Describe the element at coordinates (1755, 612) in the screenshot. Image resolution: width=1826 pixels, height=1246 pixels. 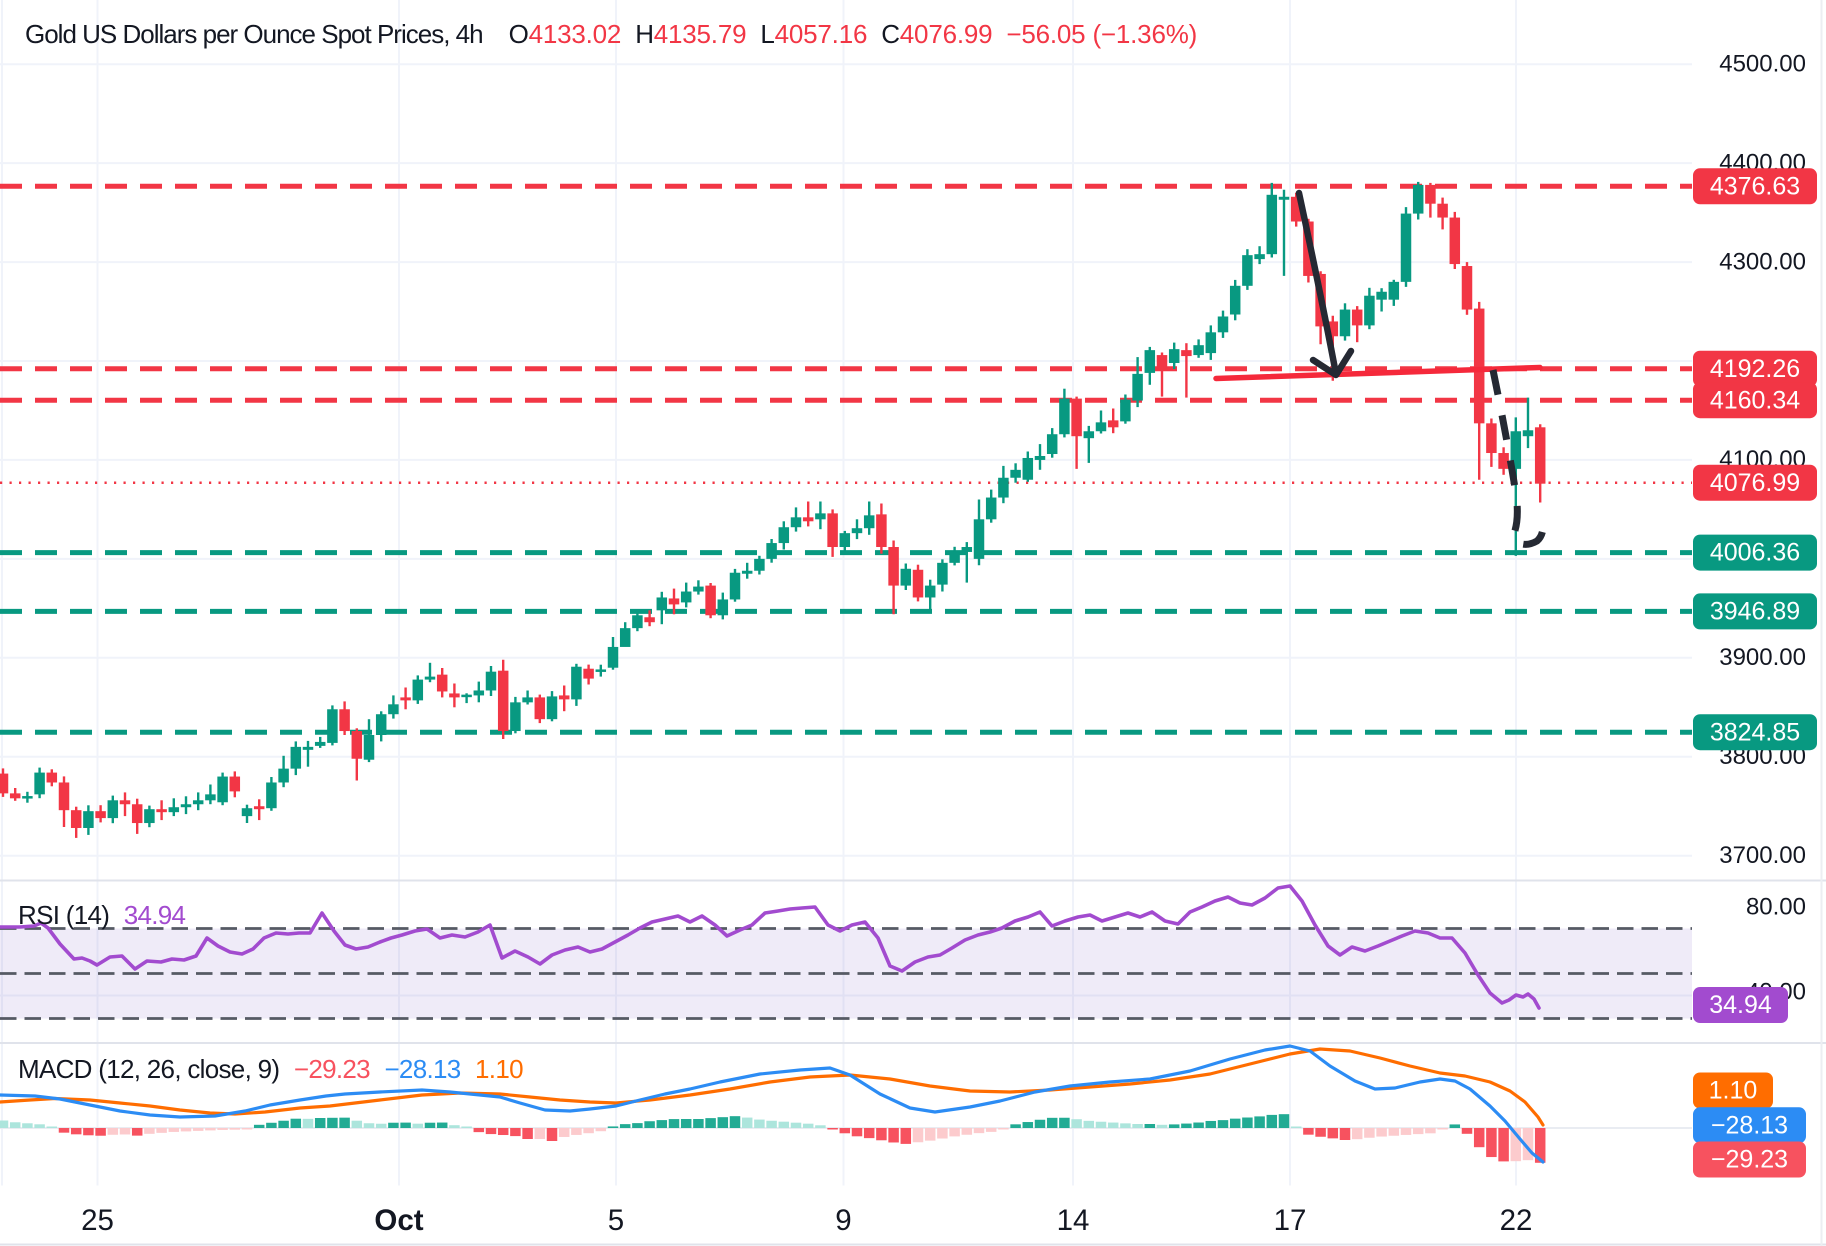
I see `svg-text: 3946.89` at that location.